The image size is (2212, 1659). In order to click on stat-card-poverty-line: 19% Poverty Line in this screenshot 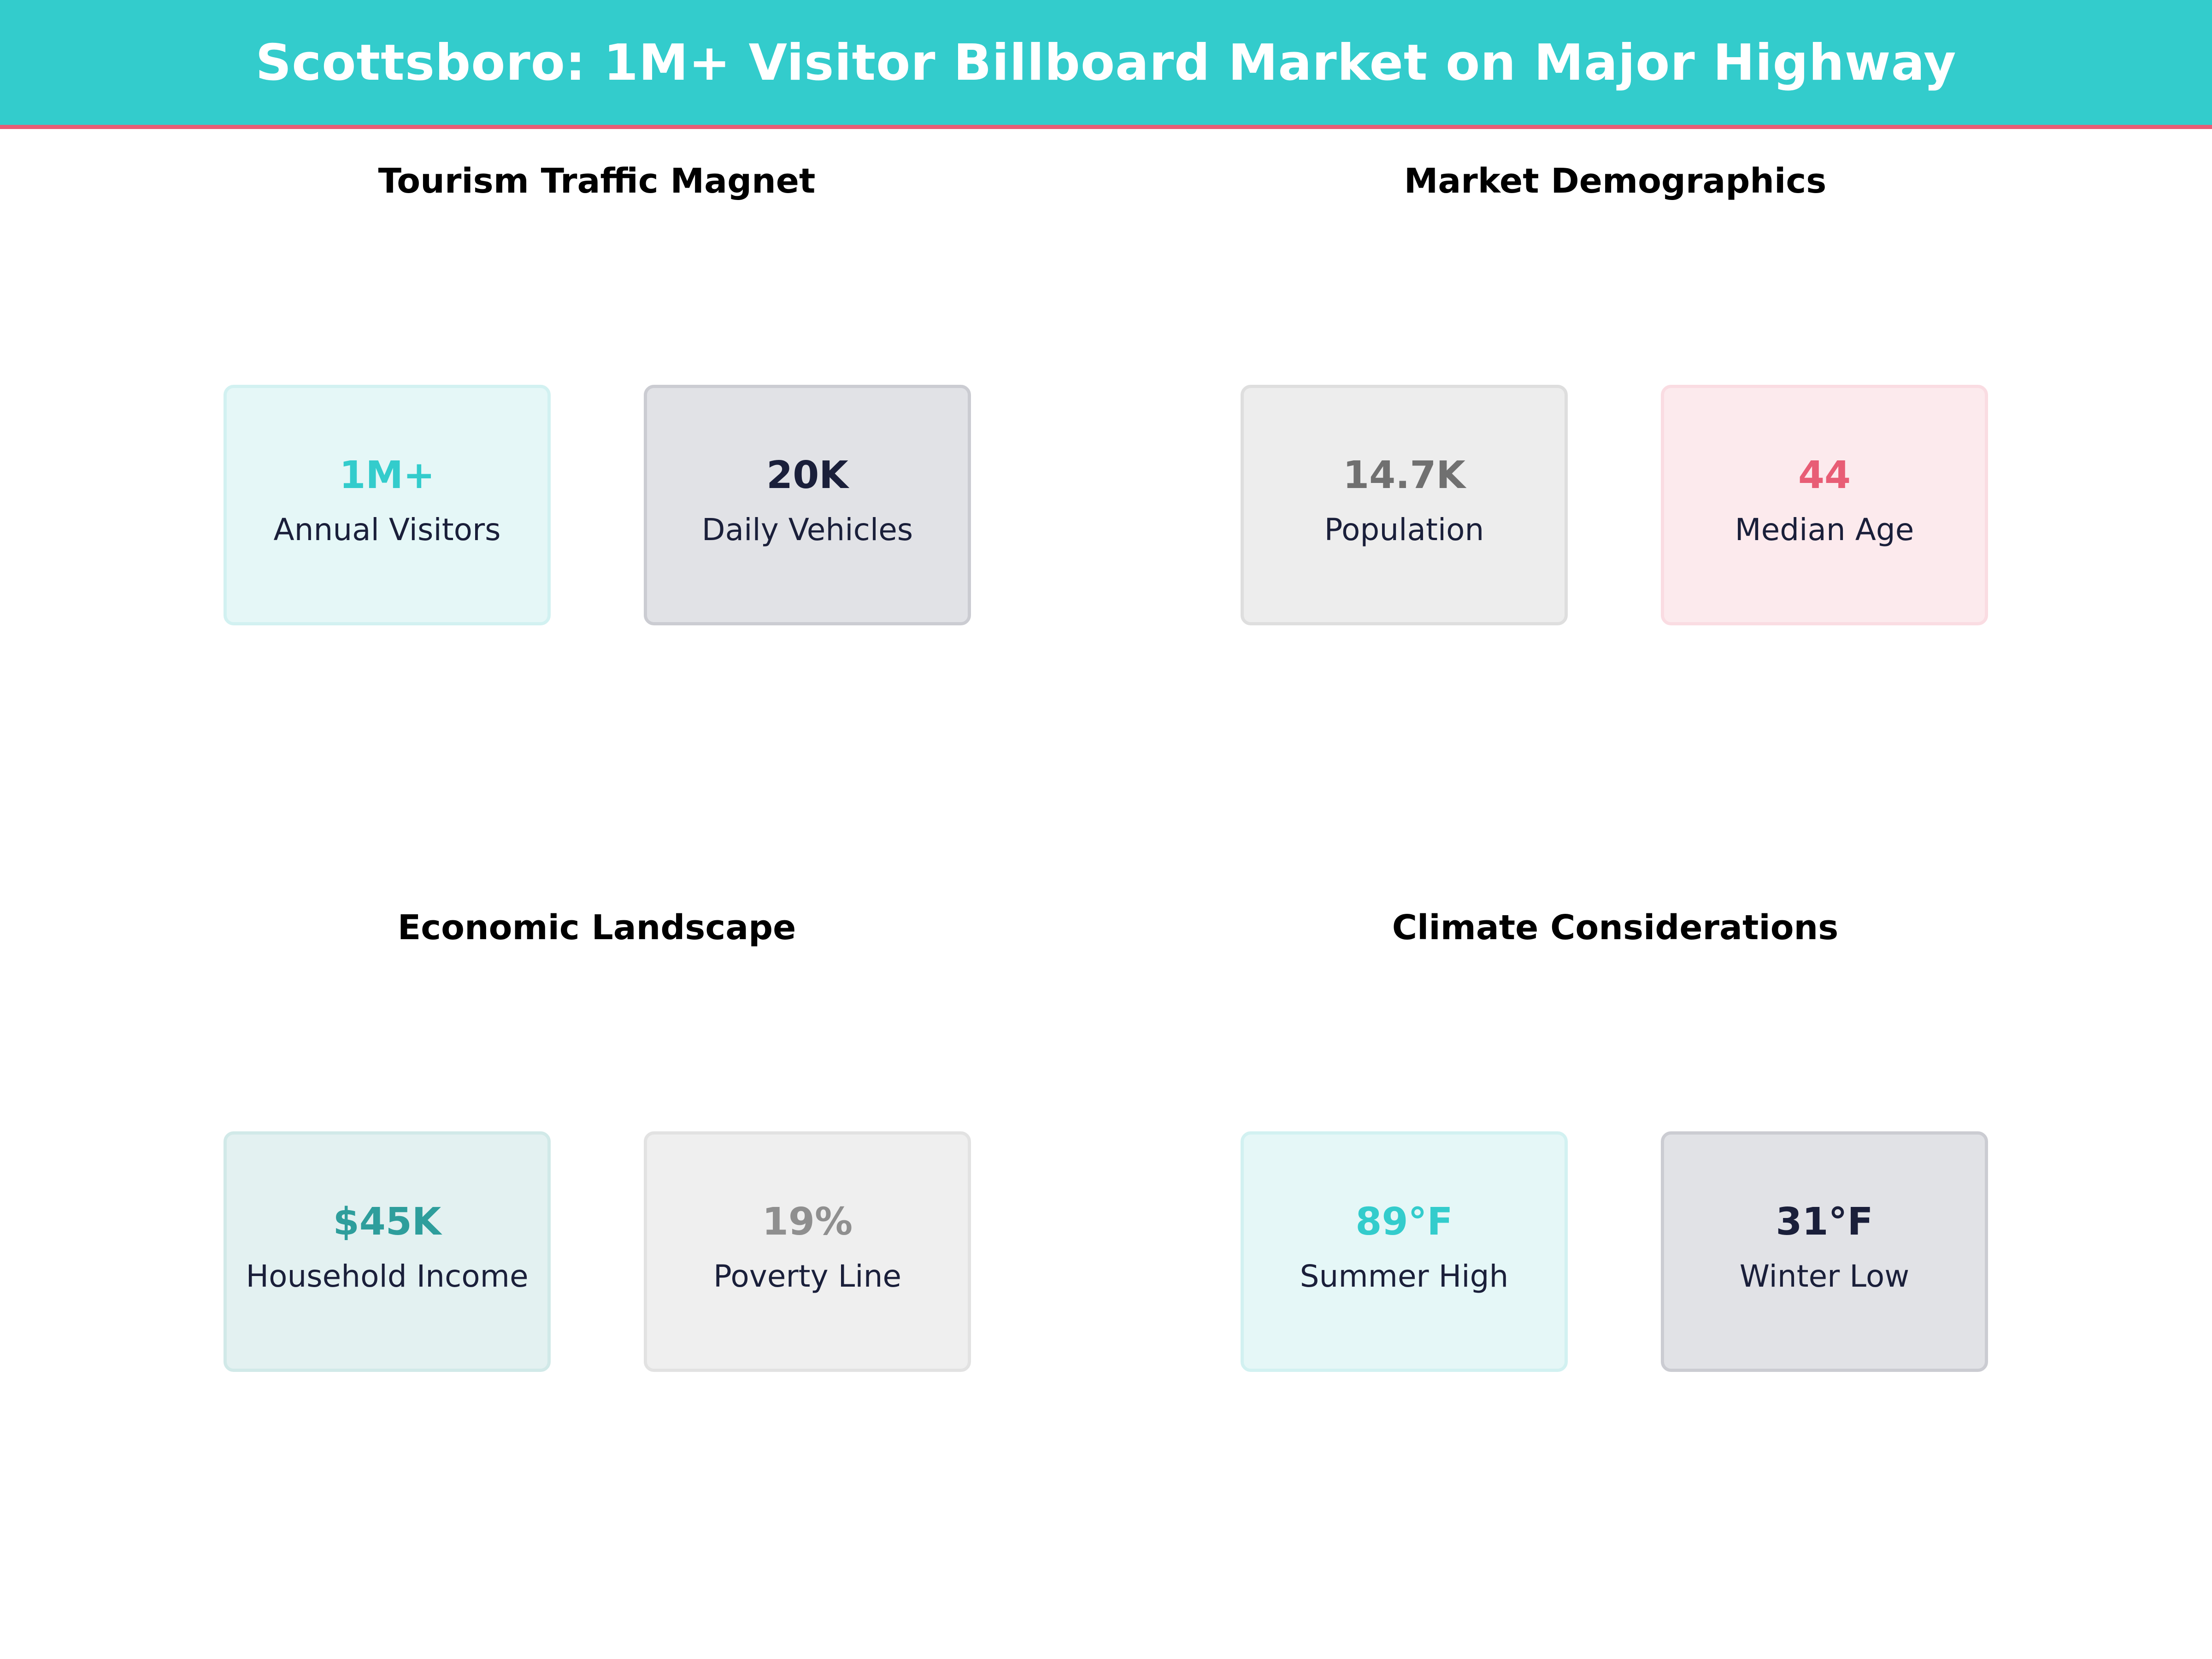, I will do `click(807, 1251)`.